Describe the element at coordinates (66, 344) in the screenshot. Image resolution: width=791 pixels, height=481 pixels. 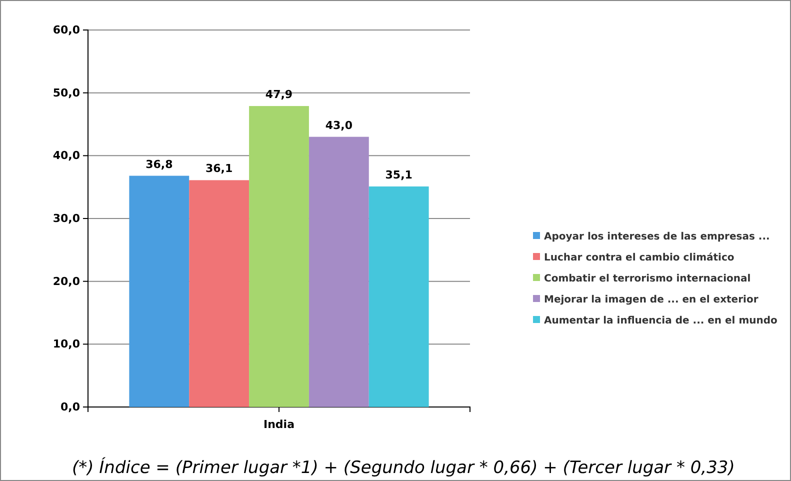
I see `y-tick-label: 10,0` at that location.